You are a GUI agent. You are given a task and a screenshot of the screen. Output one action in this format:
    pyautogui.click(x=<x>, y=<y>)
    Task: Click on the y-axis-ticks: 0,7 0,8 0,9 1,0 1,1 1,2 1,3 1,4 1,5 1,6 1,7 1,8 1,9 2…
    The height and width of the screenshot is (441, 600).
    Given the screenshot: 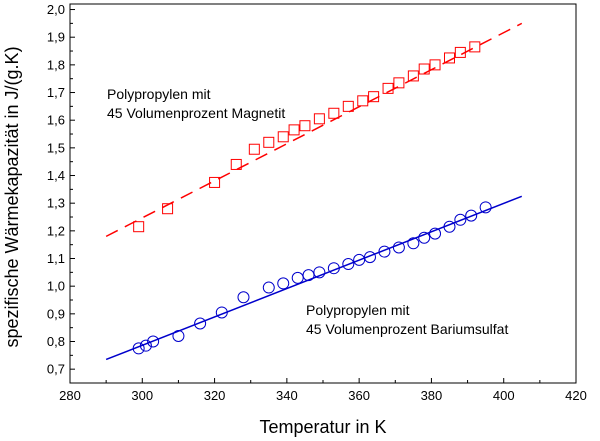 What is the action you would take?
    pyautogui.click(x=61, y=189)
    